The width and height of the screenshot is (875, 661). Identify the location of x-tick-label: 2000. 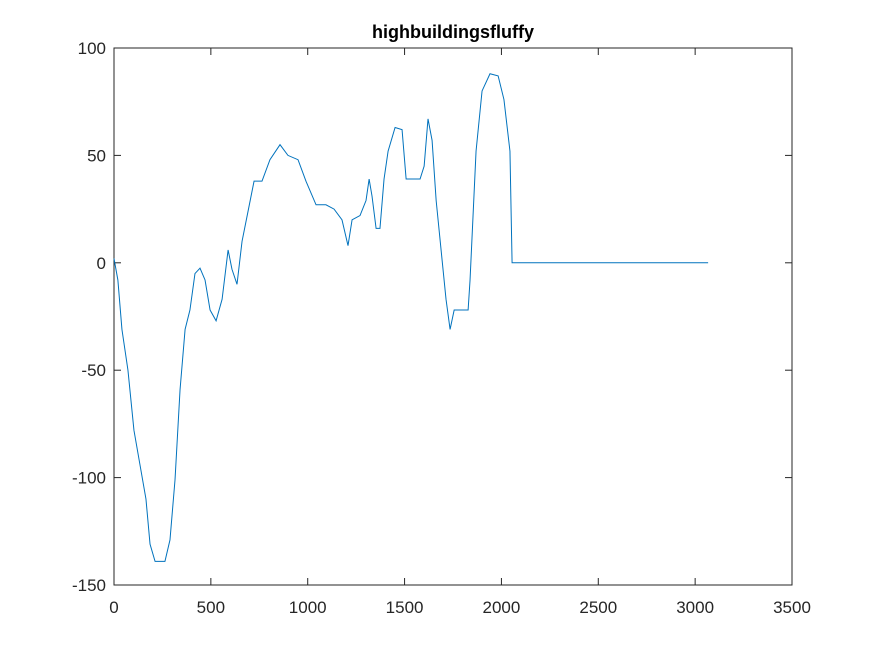
(502, 607).